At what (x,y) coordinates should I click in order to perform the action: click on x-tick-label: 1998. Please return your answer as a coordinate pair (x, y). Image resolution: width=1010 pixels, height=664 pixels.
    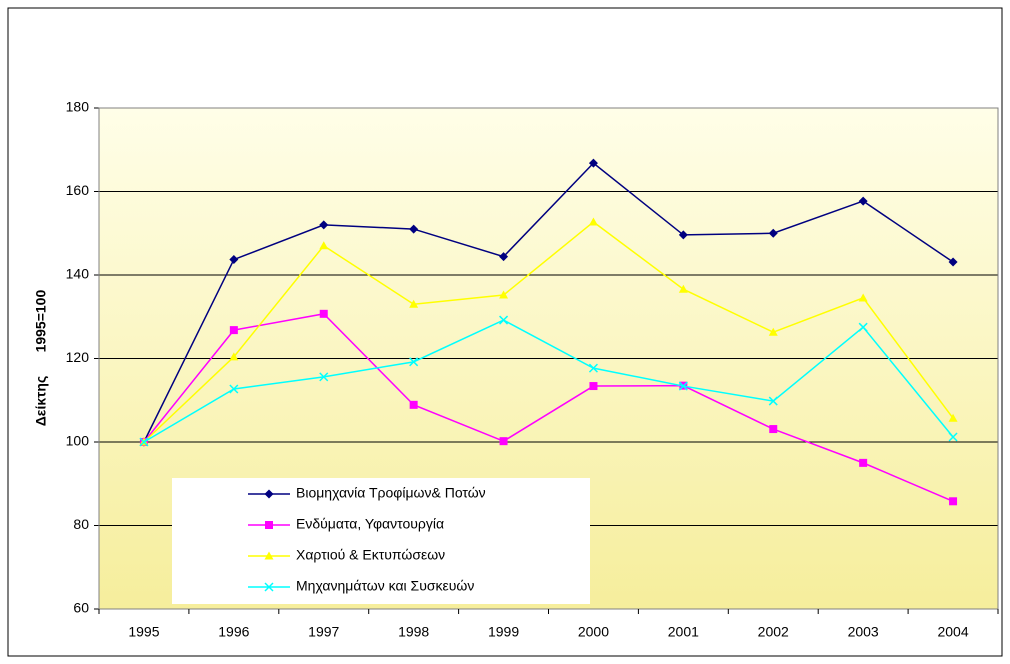
    Looking at the image, I should click on (413, 632).